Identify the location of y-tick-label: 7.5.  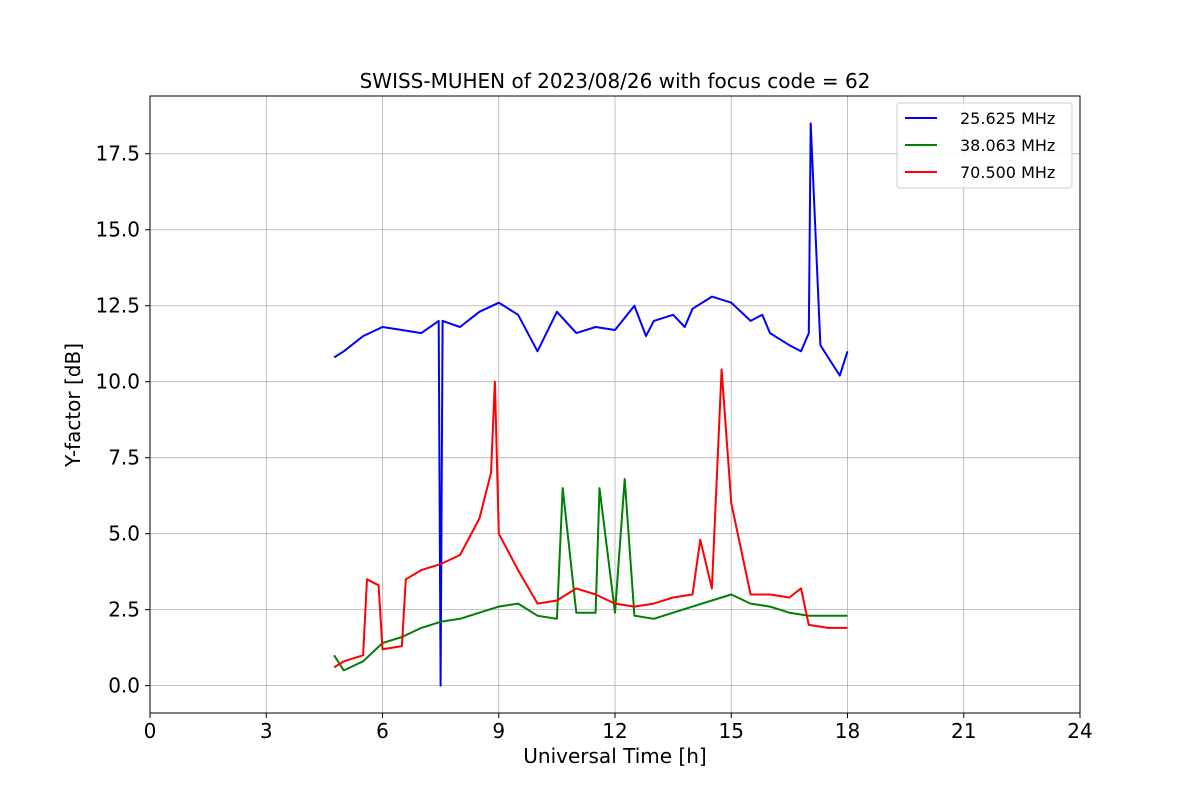
(124, 458).